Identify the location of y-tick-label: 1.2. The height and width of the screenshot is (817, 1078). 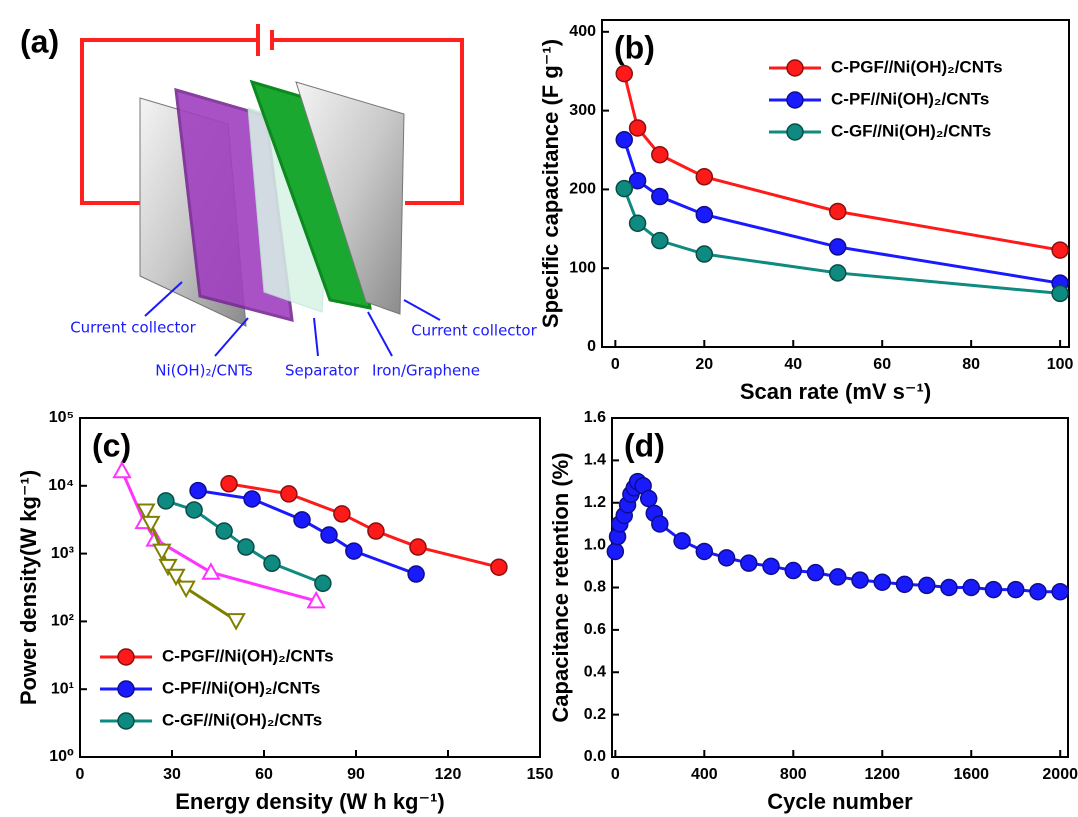
(595, 502).